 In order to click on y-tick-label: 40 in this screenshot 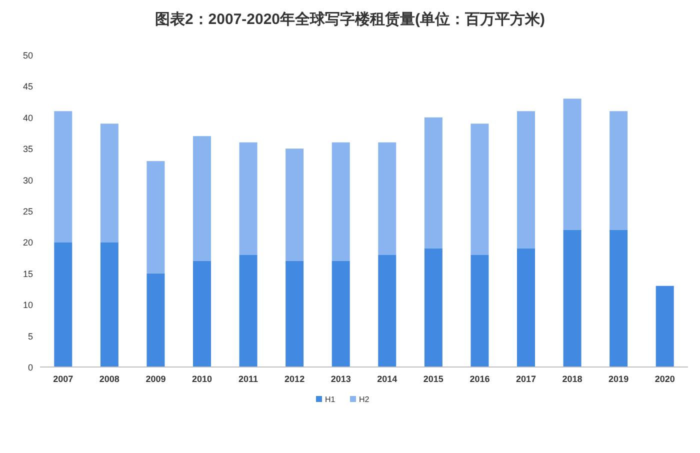, I will do `click(27, 117)`.